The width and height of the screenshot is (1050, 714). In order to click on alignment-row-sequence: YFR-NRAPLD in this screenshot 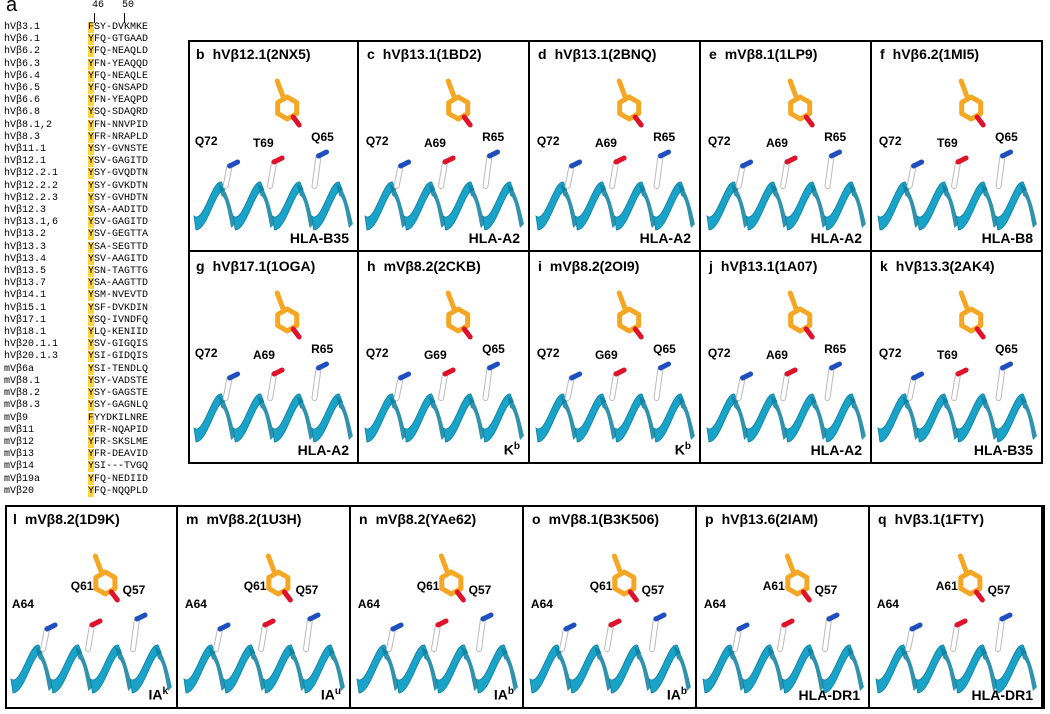, I will do `click(118, 137)`.